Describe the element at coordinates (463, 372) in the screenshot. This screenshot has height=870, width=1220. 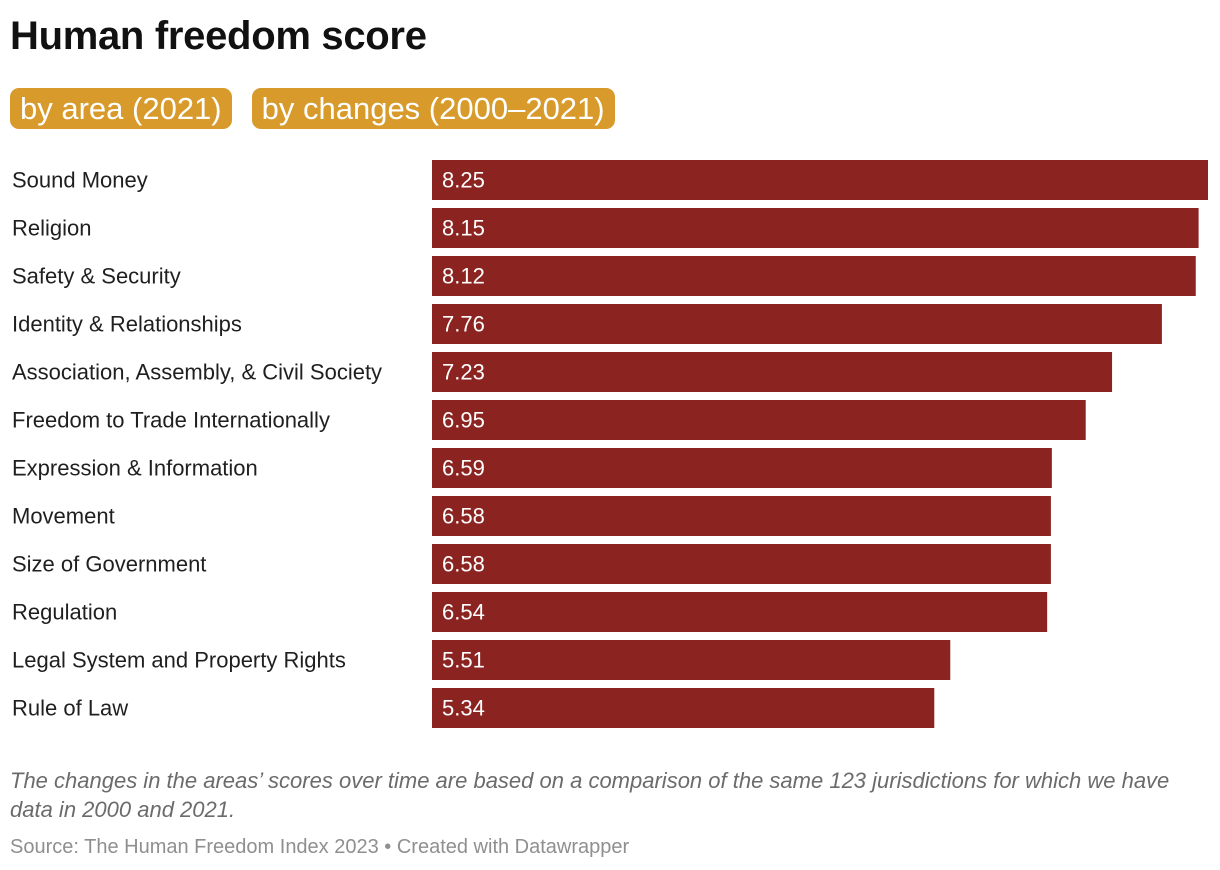
I see `value-label-association-assembly-civil-society: 7.23` at that location.